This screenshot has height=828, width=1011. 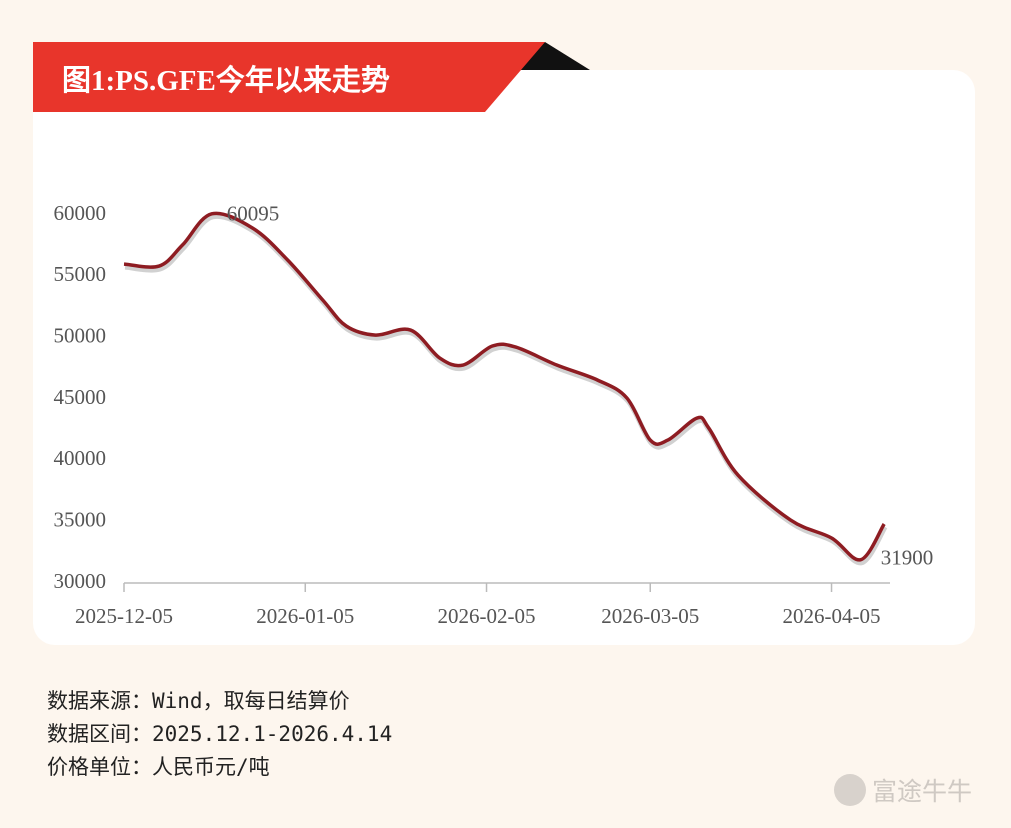 I want to click on annotation: 31900, so click(x=907, y=558).